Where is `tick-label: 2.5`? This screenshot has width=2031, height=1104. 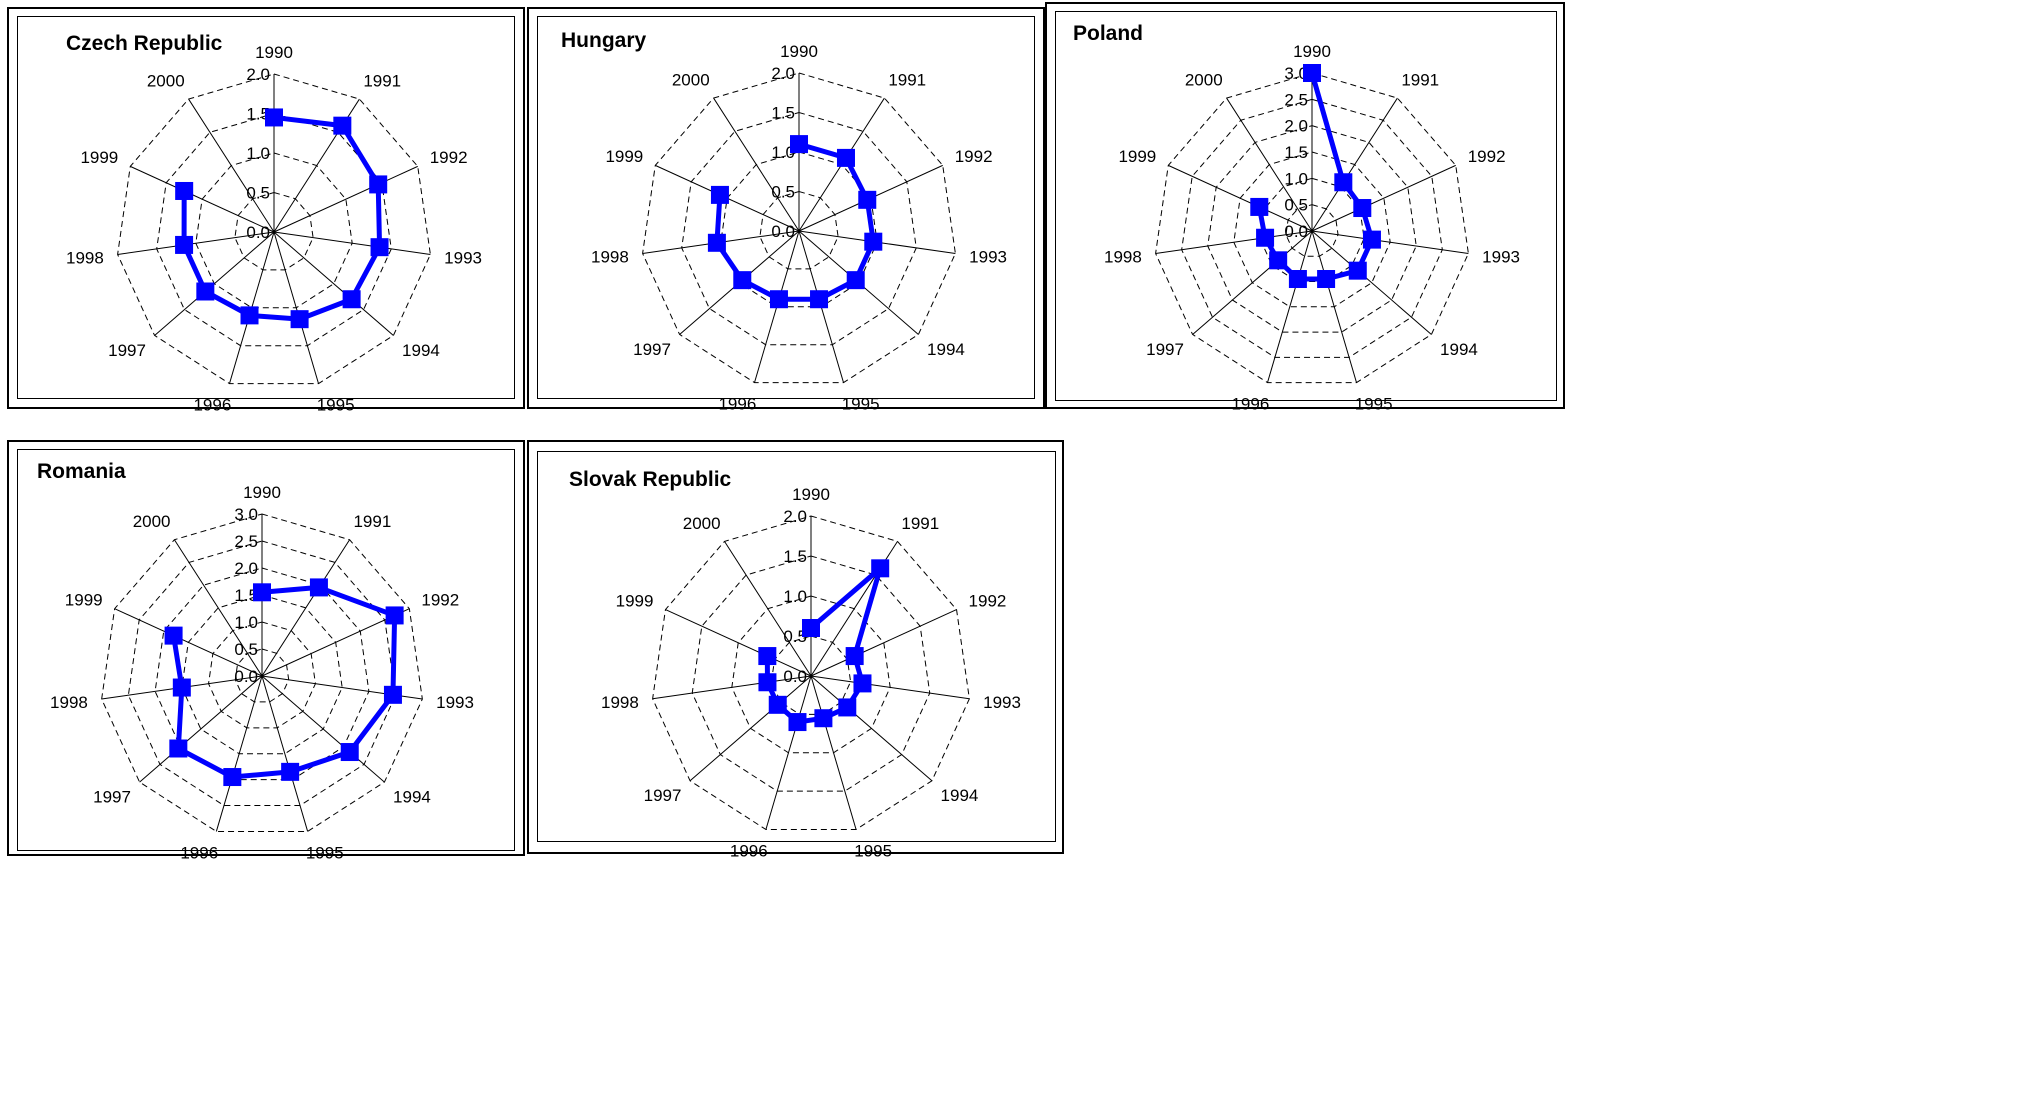
tick-label: 2.5 is located at coordinates (1296, 99).